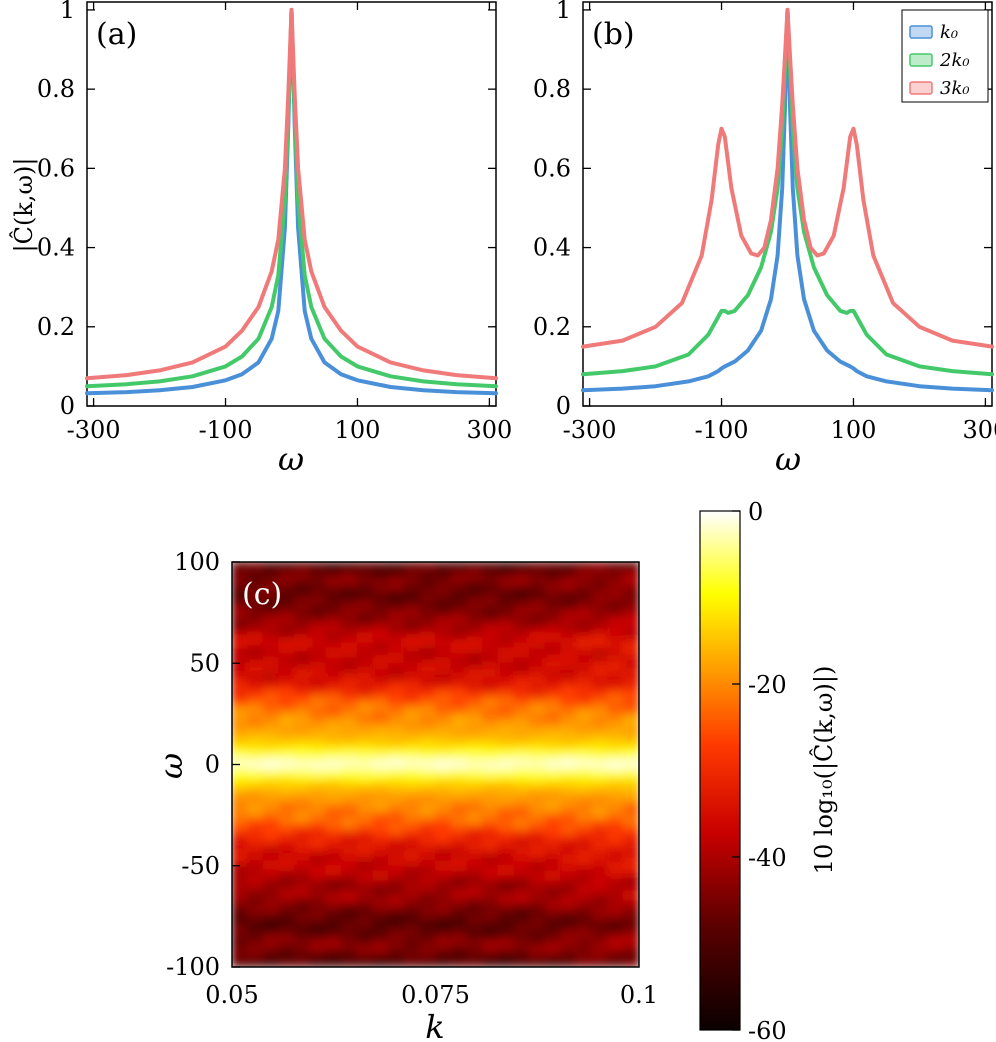 The image size is (996, 1042). What do you see at coordinates (94, 430) in the screenshot?
I see `x-tick-label: -300` at bounding box center [94, 430].